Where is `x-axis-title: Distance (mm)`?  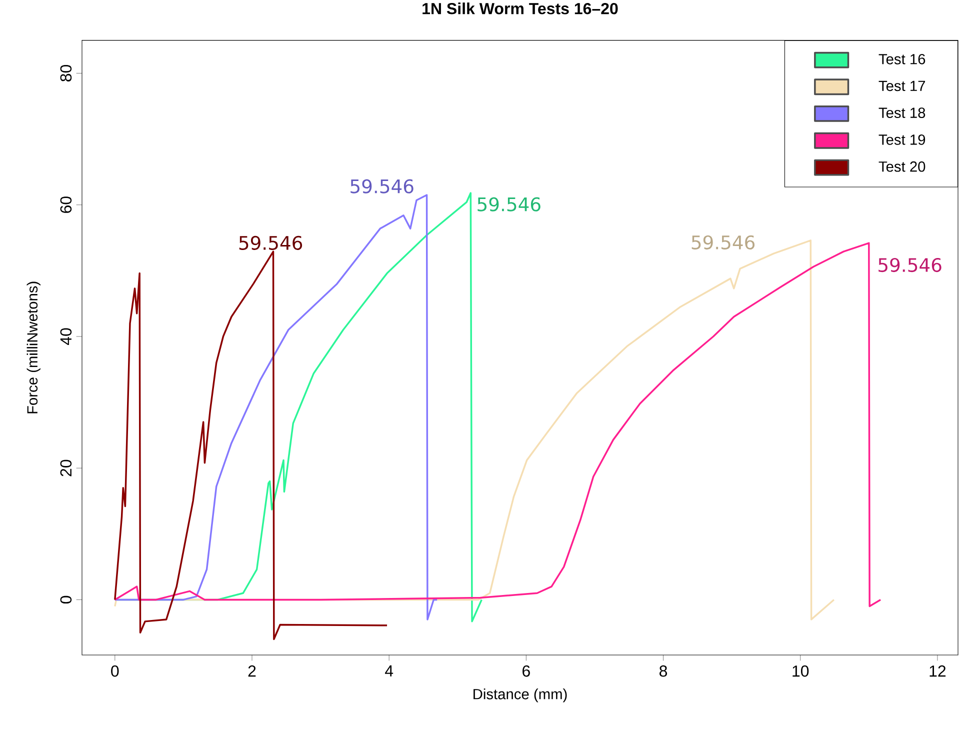
x-axis-title: Distance (mm) is located at coordinates (520, 695).